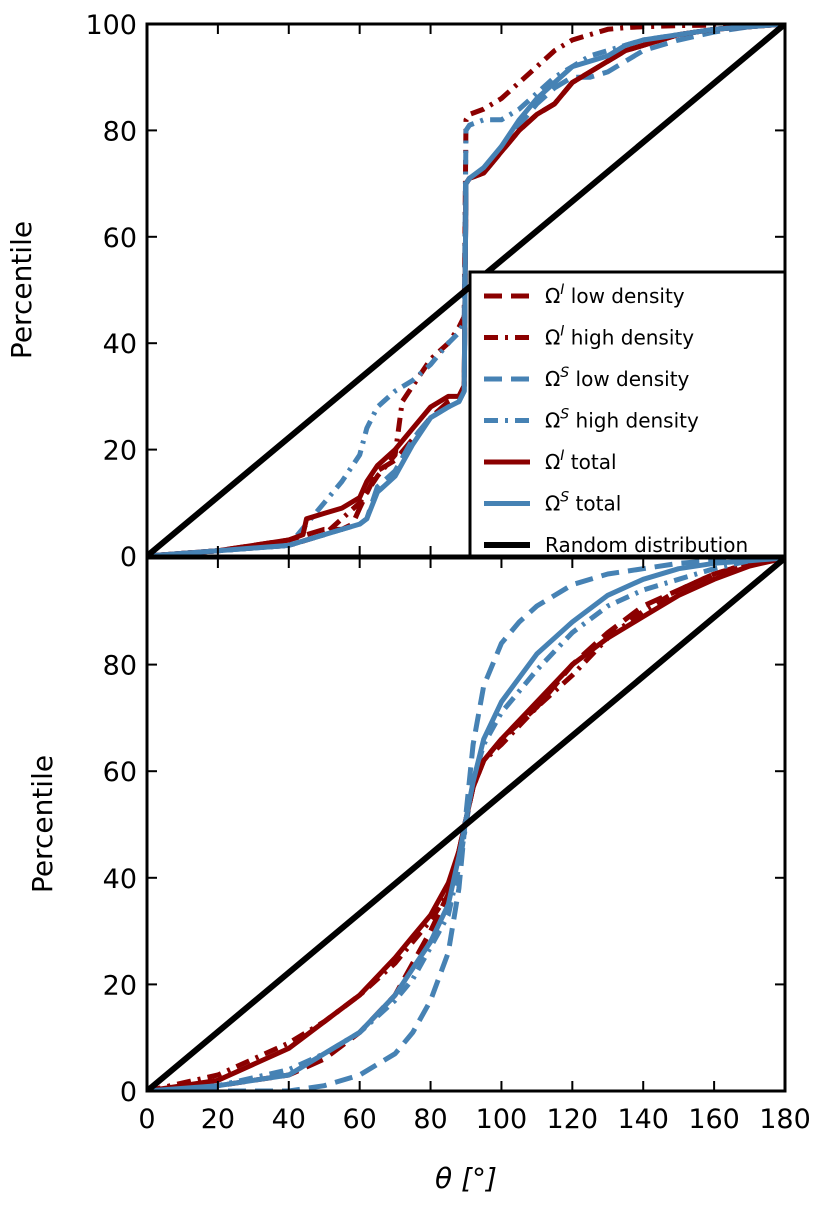 The width and height of the screenshot is (829, 1207). What do you see at coordinates (120, 879) in the screenshot?
I see `bottom-ytick-label: 40` at bounding box center [120, 879].